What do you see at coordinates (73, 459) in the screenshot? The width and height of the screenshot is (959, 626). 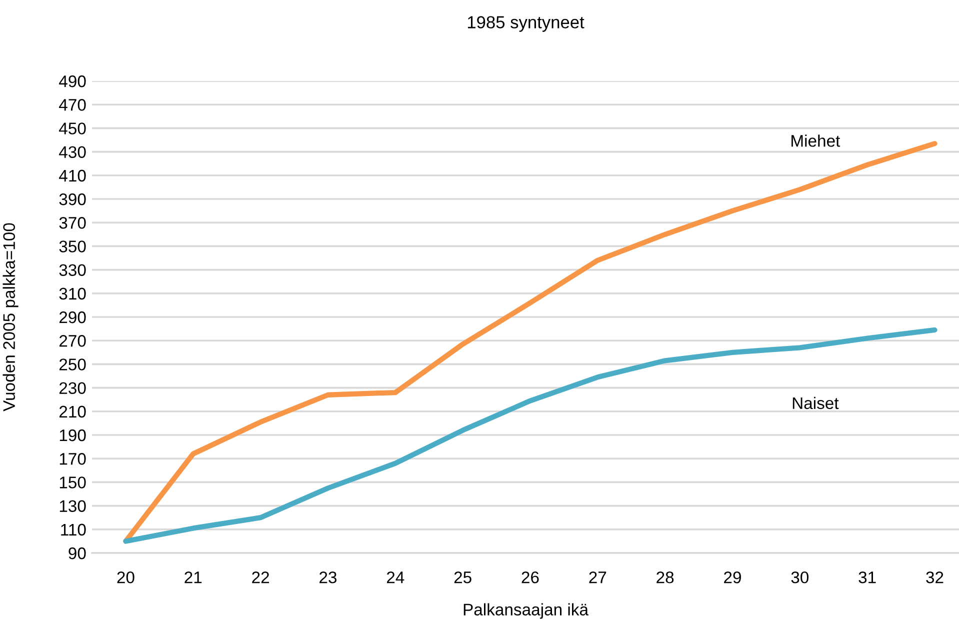 I see `y-tick-label: 170` at bounding box center [73, 459].